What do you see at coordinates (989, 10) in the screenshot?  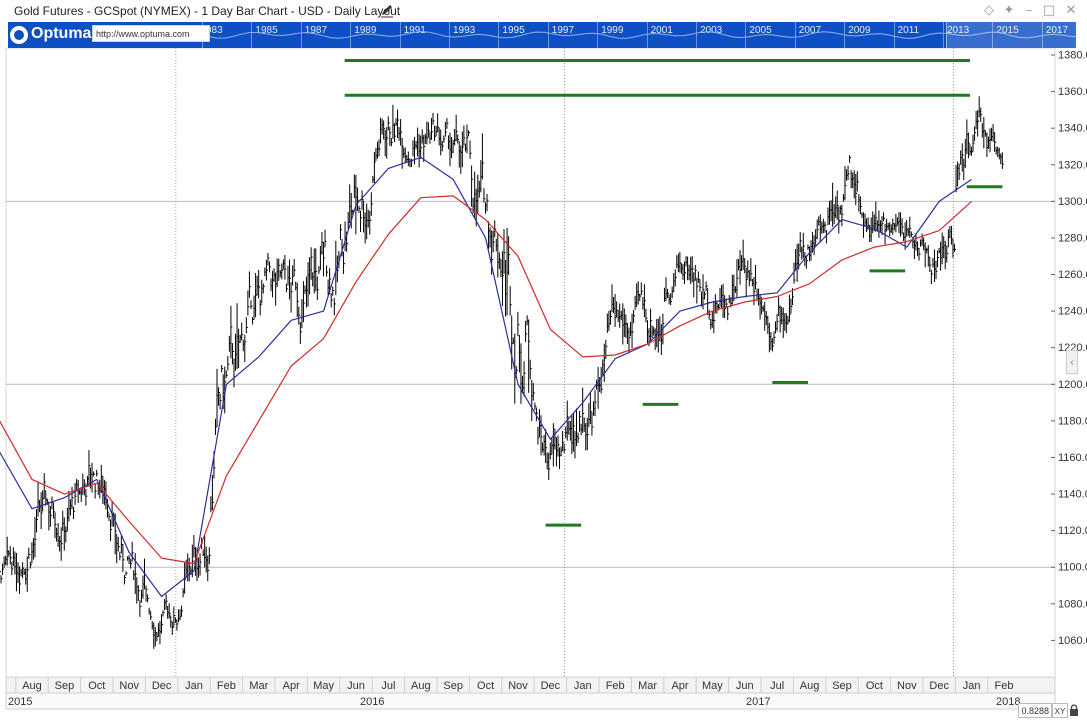 I see `restore-icon: ◇` at bounding box center [989, 10].